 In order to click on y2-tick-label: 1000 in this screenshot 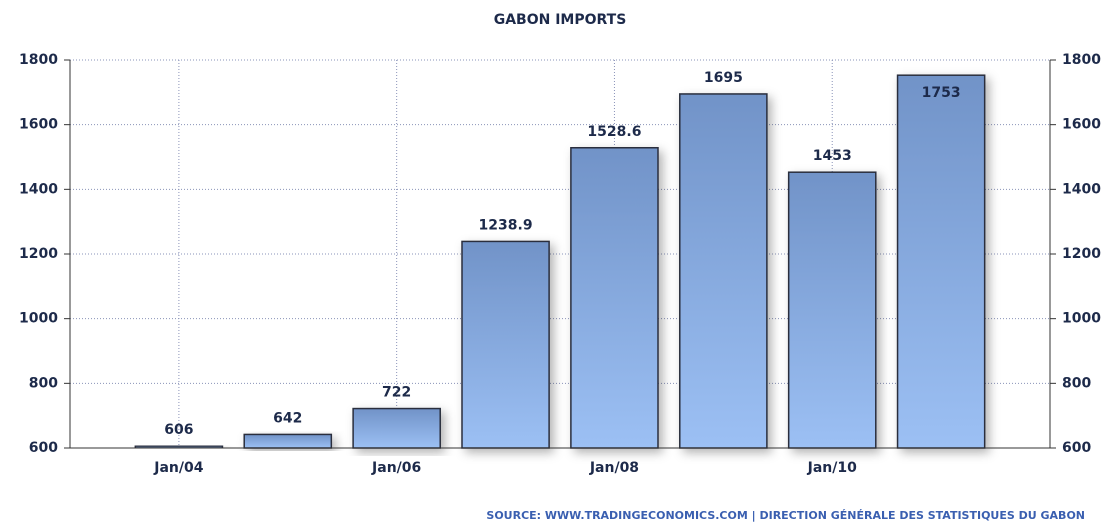, I will do `click(1081, 319)`.